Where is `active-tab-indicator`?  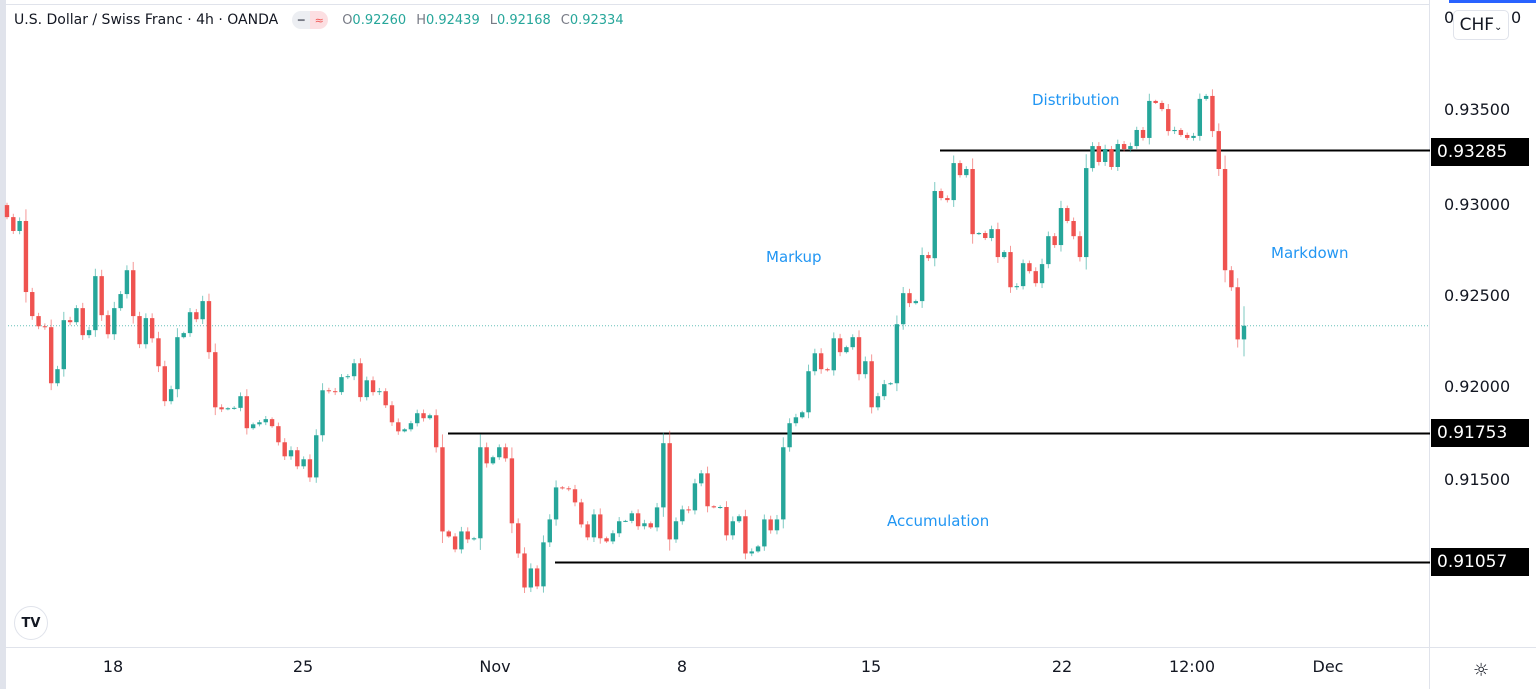 active-tab-indicator is located at coordinates (1492, 1).